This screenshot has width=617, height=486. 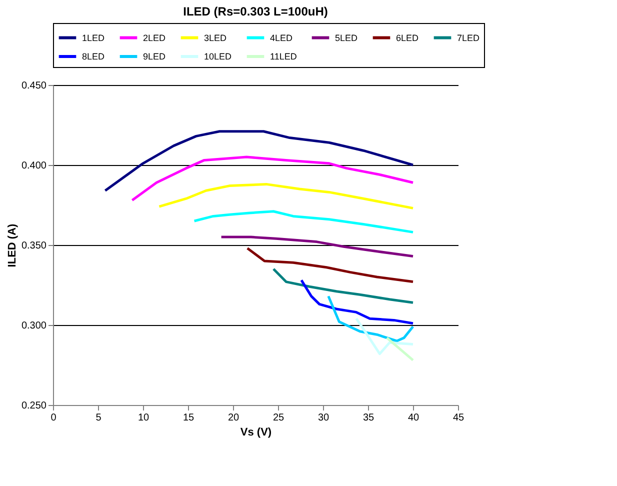 What do you see at coordinates (94, 37) in the screenshot?
I see `legend-label: 1LED` at bounding box center [94, 37].